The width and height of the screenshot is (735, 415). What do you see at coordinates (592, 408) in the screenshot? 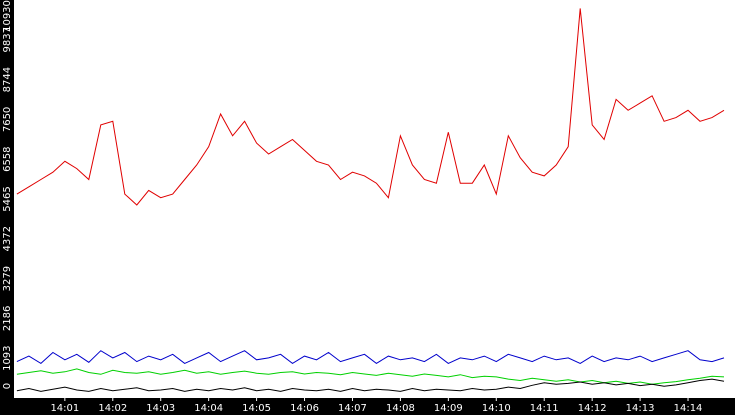
I see `x-tick-label: 14:12` at bounding box center [592, 408].